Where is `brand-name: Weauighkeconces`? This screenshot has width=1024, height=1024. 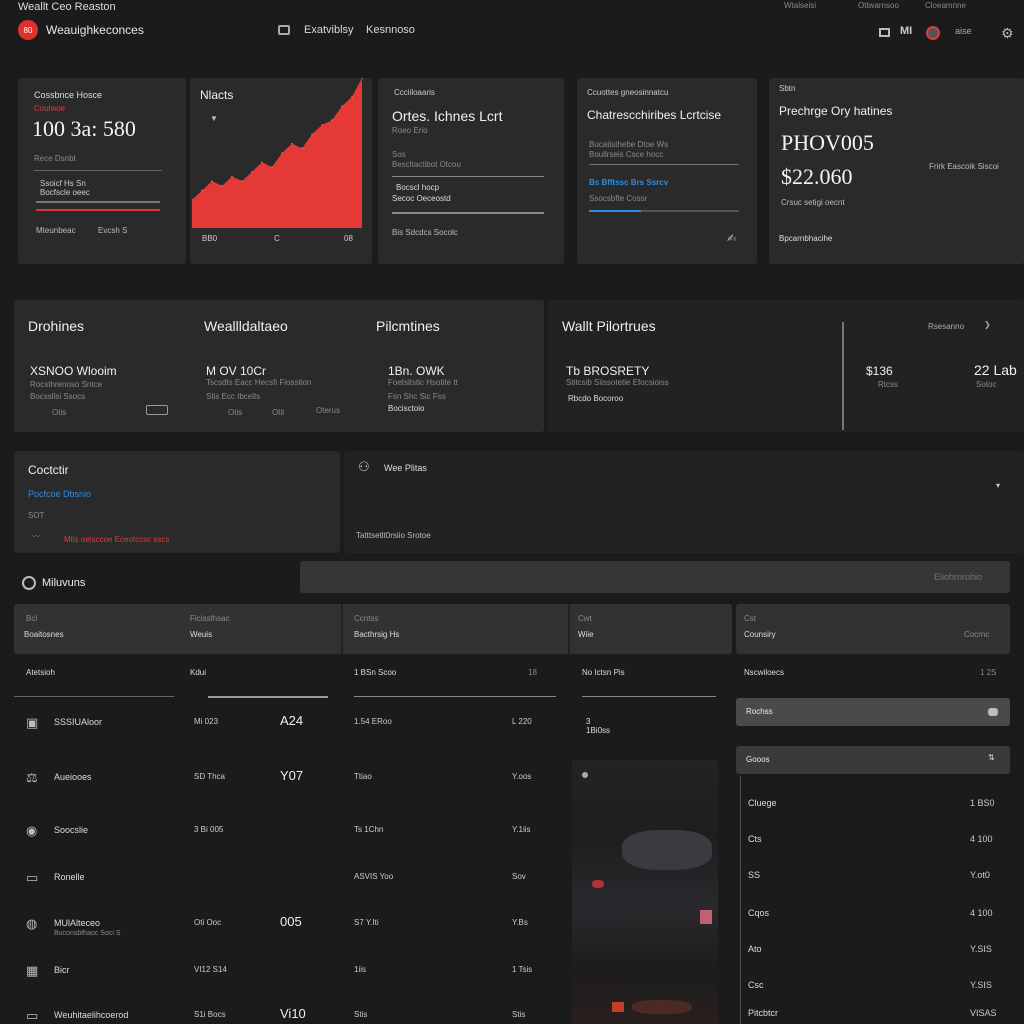 brand-name: Weauighkeconces is located at coordinates (95, 30).